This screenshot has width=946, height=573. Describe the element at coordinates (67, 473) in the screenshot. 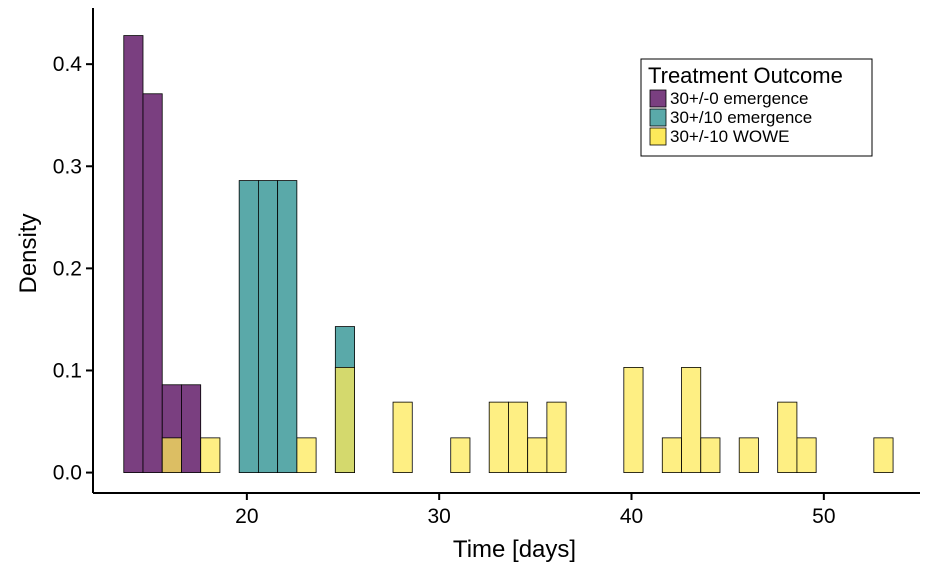

I see `y-tick-label: 0.0` at that location.